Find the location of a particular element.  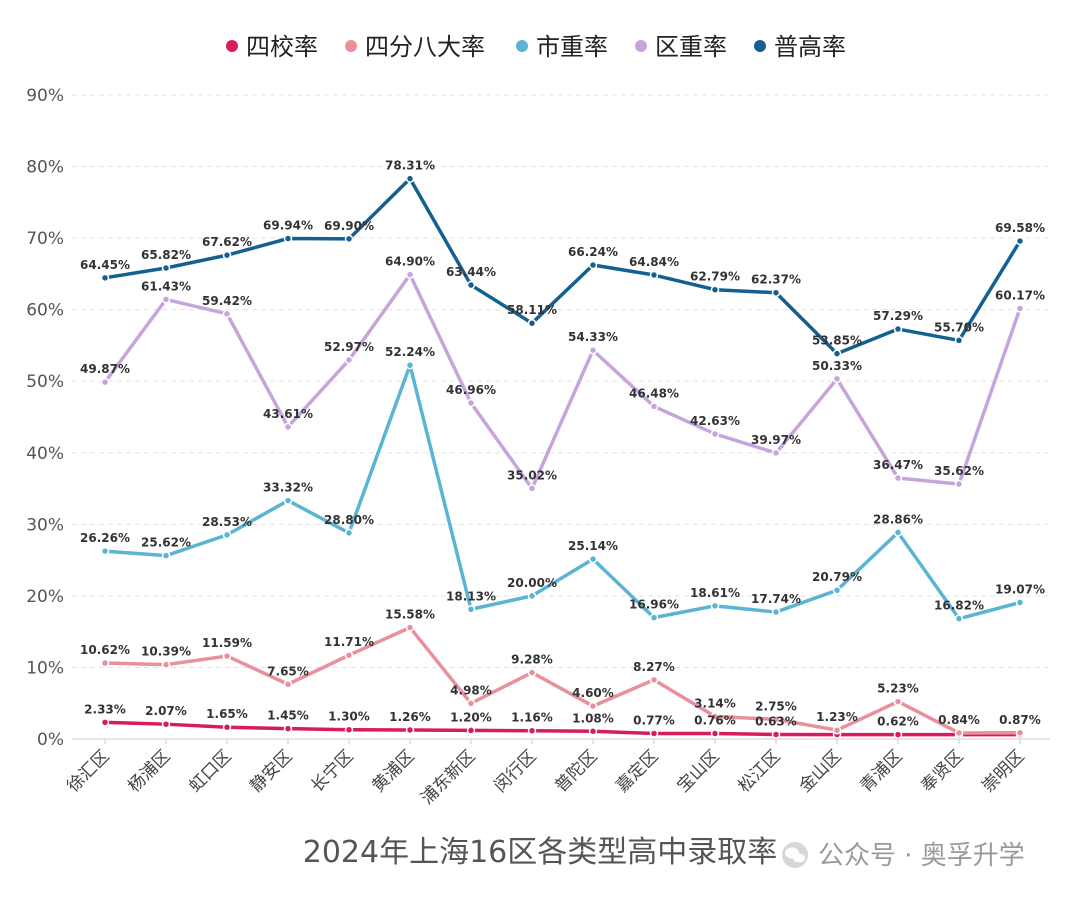

data-label: 46.96% is located at coordinates (471, 390).